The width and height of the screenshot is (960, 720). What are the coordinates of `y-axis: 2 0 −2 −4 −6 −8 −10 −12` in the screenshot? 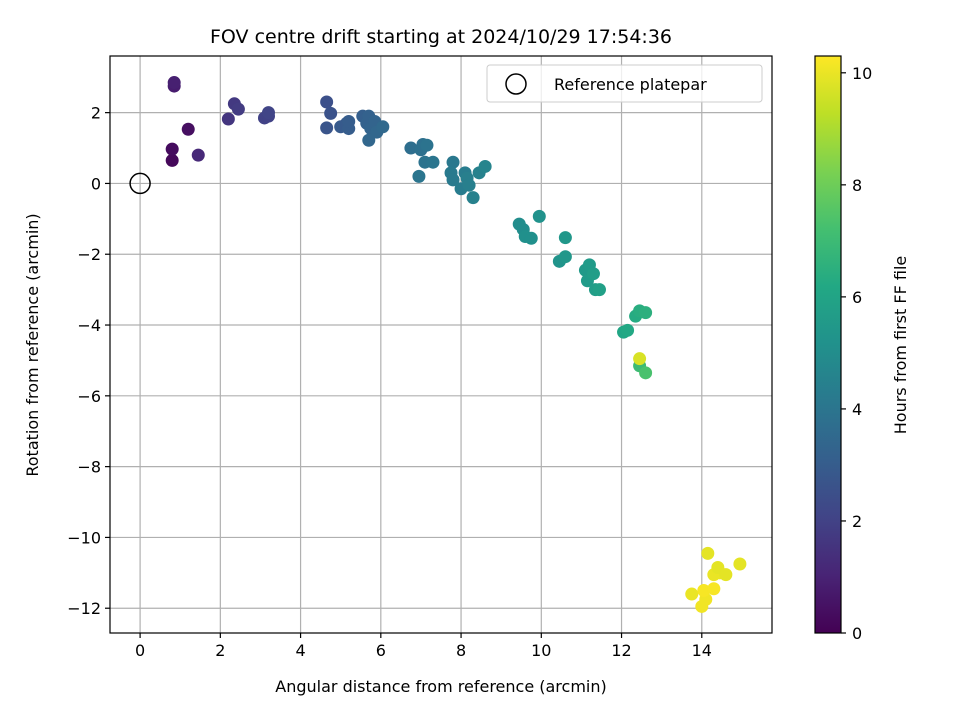 It's located at (88, 361).